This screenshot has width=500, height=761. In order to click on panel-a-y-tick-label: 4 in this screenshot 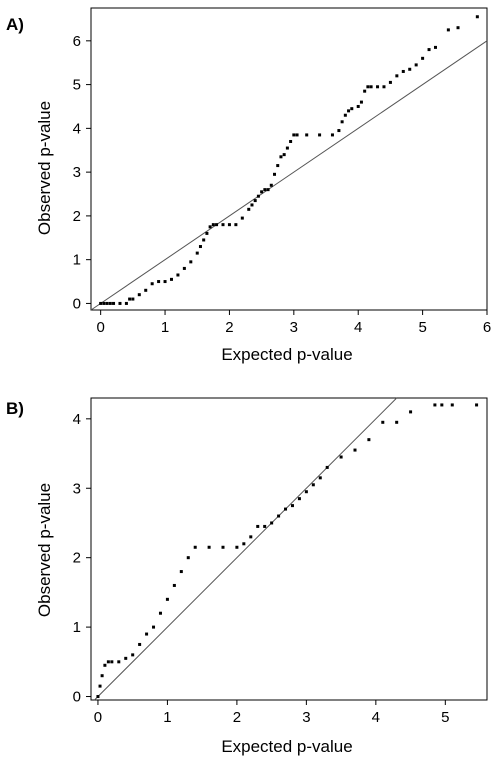, I will do `click(77, 128)`.